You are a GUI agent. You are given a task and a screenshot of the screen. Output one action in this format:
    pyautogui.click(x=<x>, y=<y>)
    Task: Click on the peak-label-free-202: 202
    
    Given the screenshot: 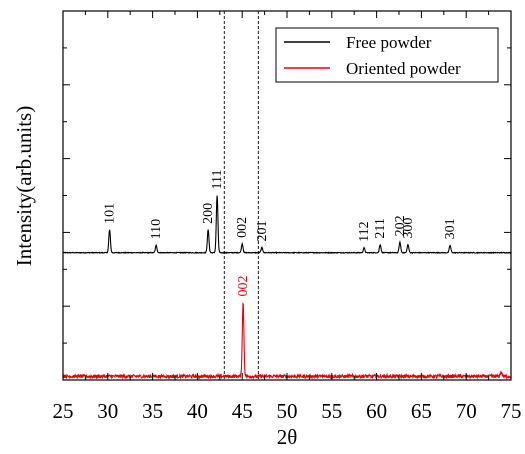 What is the action you would take?
    pyautogui.click(x=400, y=225)
    